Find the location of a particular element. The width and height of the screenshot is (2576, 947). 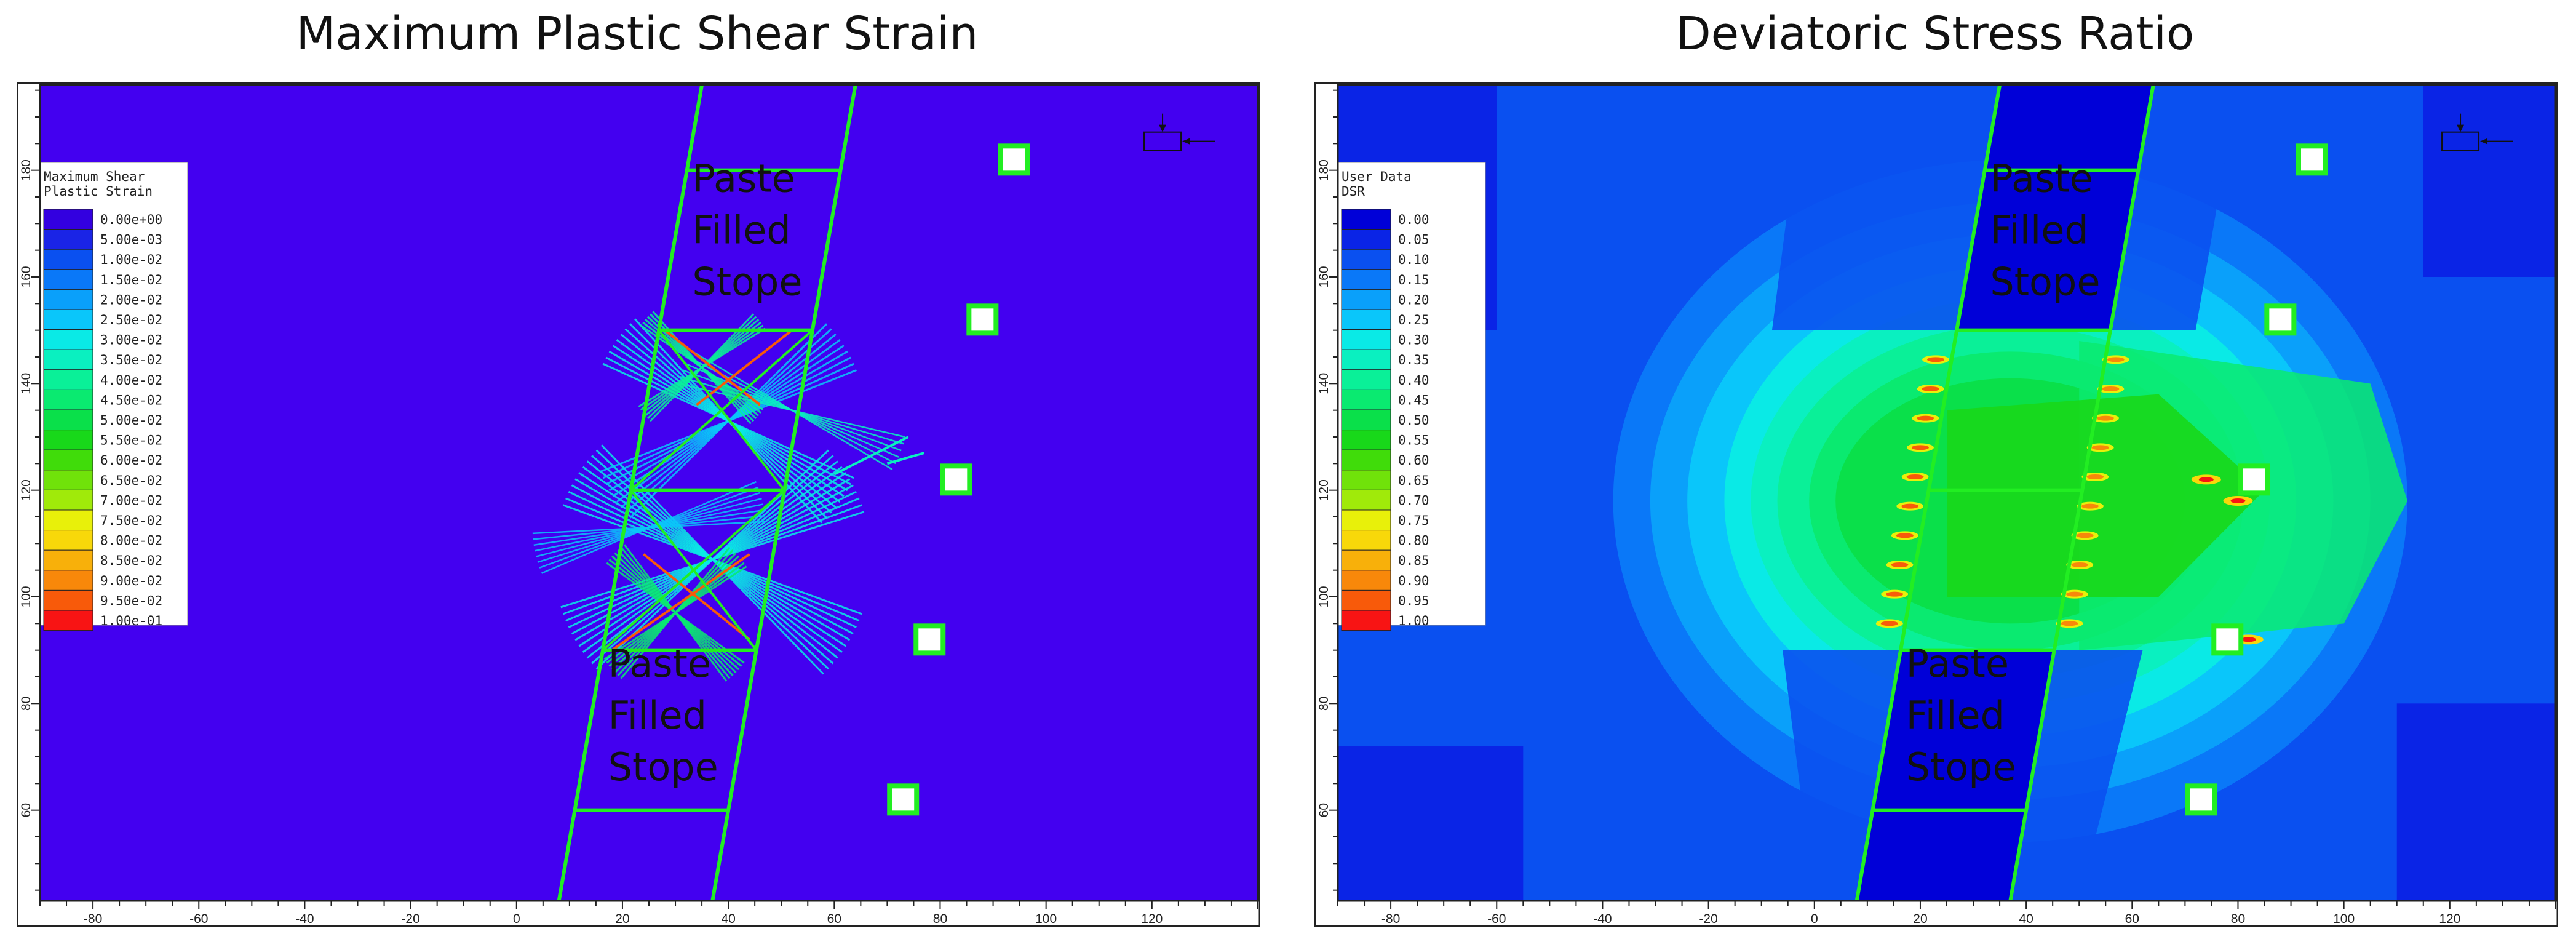

stope-label-line: Filled is located at coordinates (1955, 715).